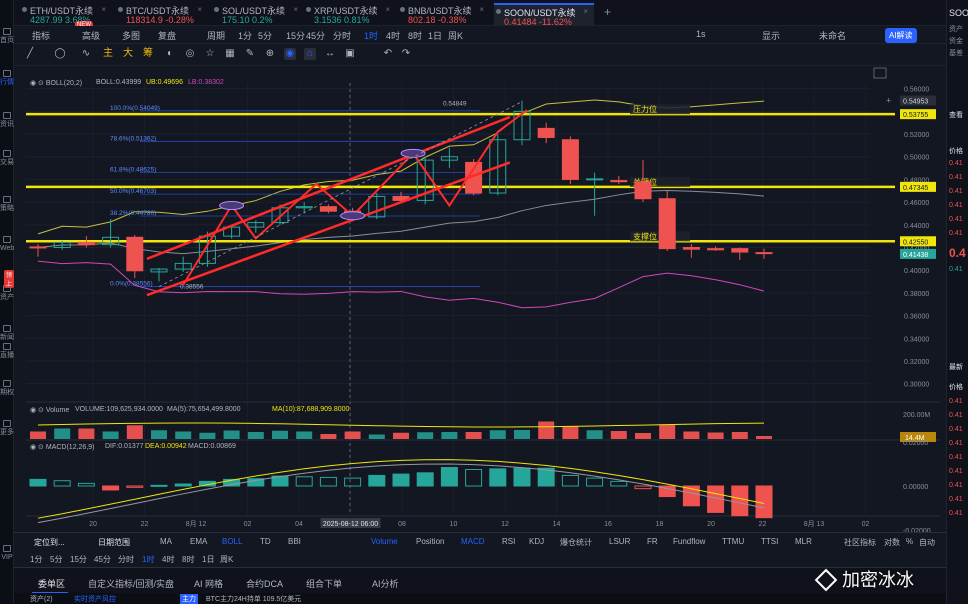  I want to click on indicator-toggle: 爆仓统计, so click(576, 542).